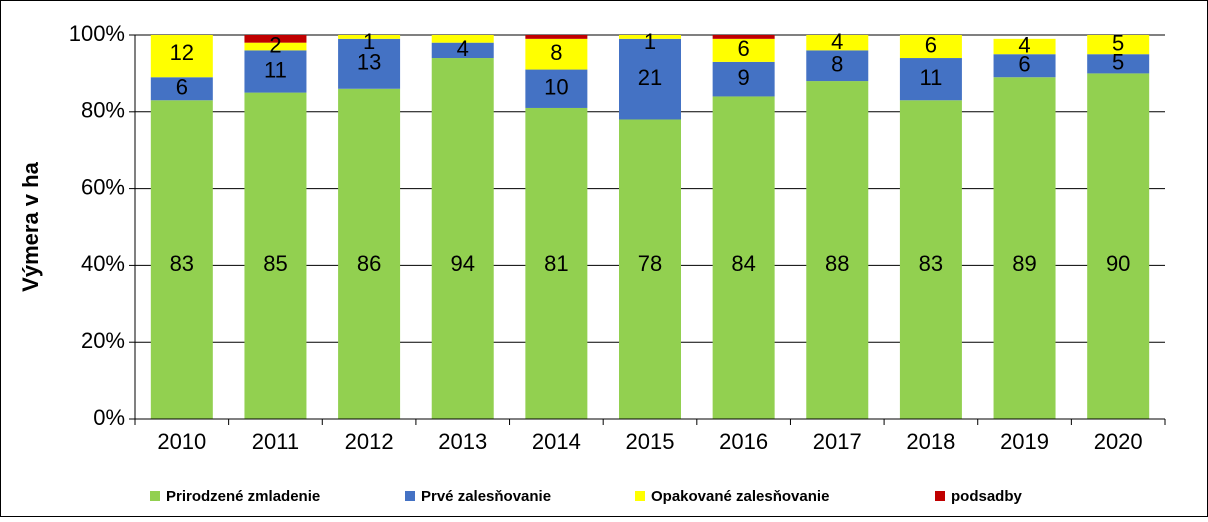 The image size is (1208, 522). Describe the element at coordinates (556, 441) in the screenshot. I see `x-tick-label: 2014` at that location.